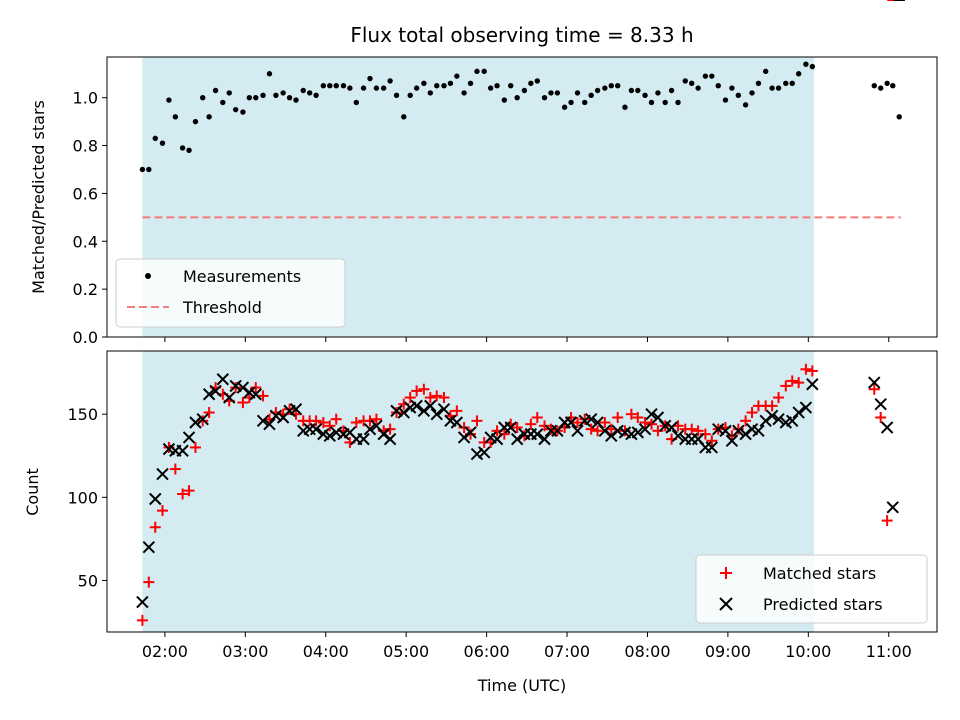  I want to click on top-y-tick-label: 1.0, so click(85, 98).